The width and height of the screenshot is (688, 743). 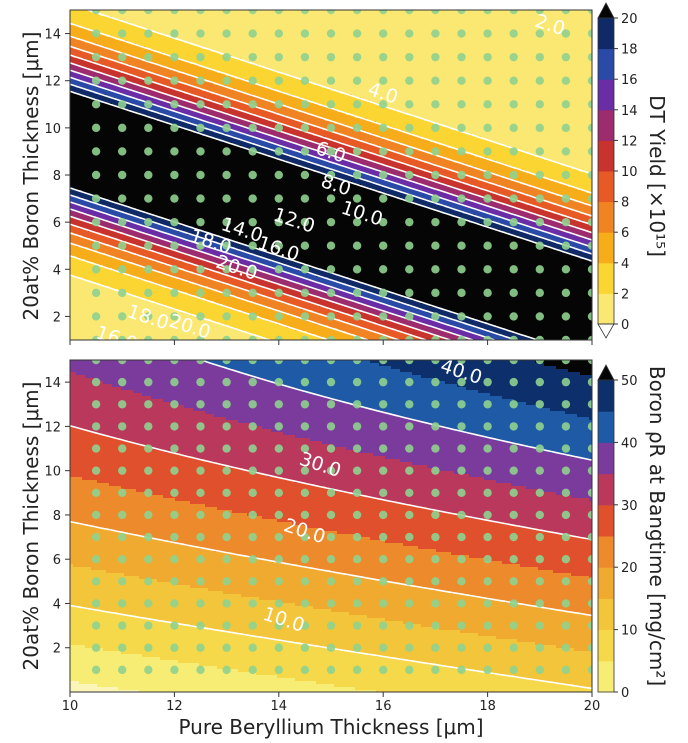 What do you see at coordinates (57, 176) in the screenshot?
I see `yield-y-ticks: 2 4 6 8 10 12 14` at bounding box center [57, 176].